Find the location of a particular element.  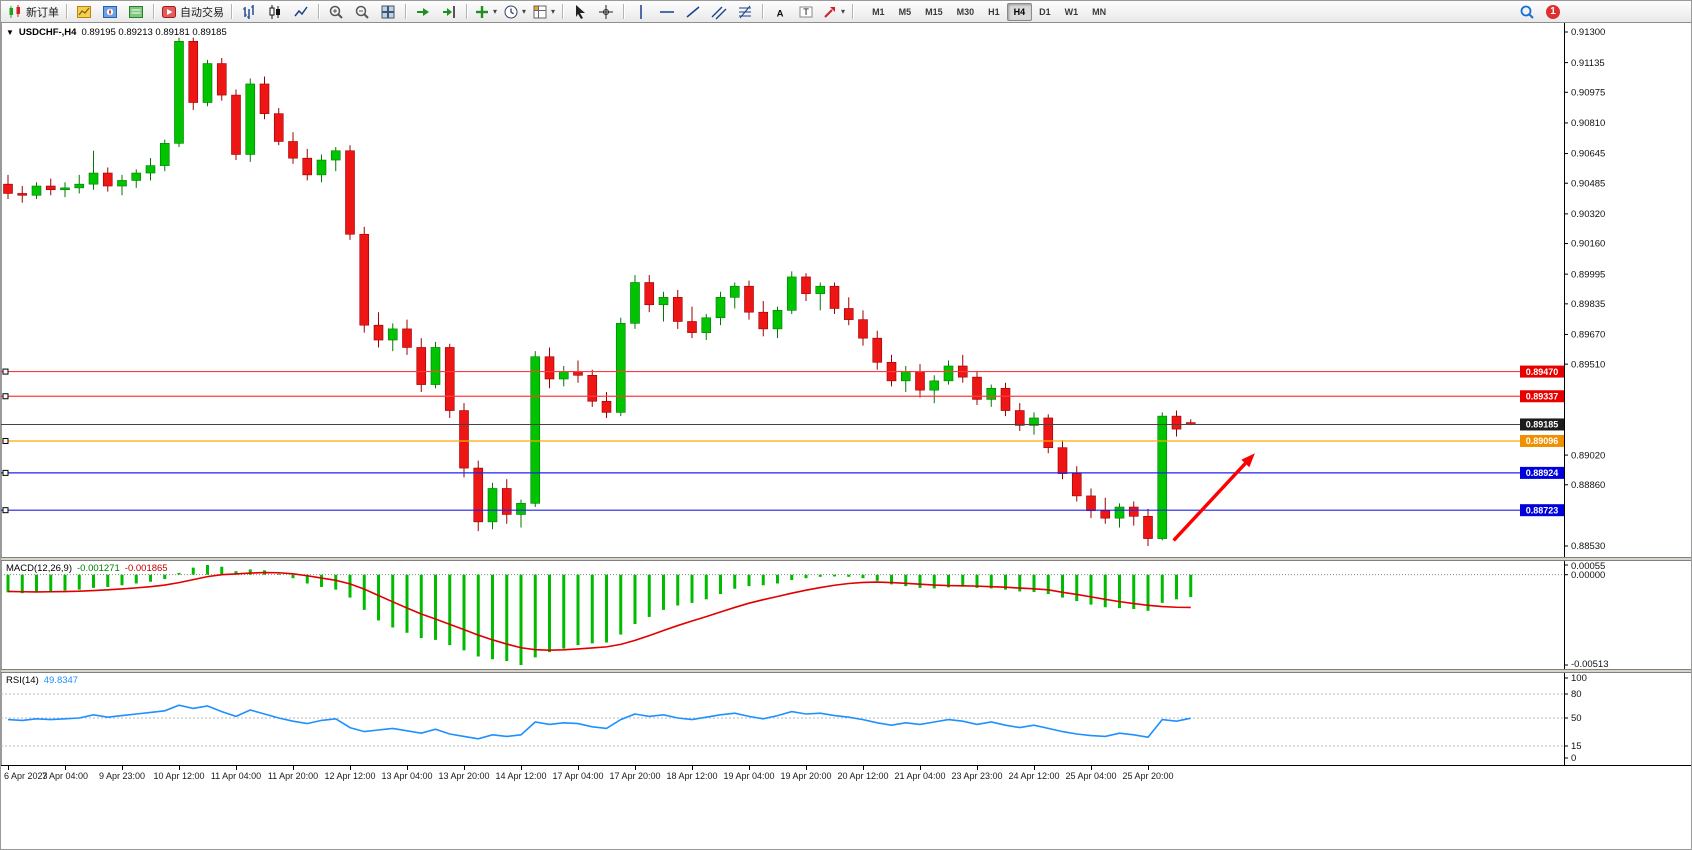

timeframe-h4-button: H4 is located at coordinates (1019, 11).